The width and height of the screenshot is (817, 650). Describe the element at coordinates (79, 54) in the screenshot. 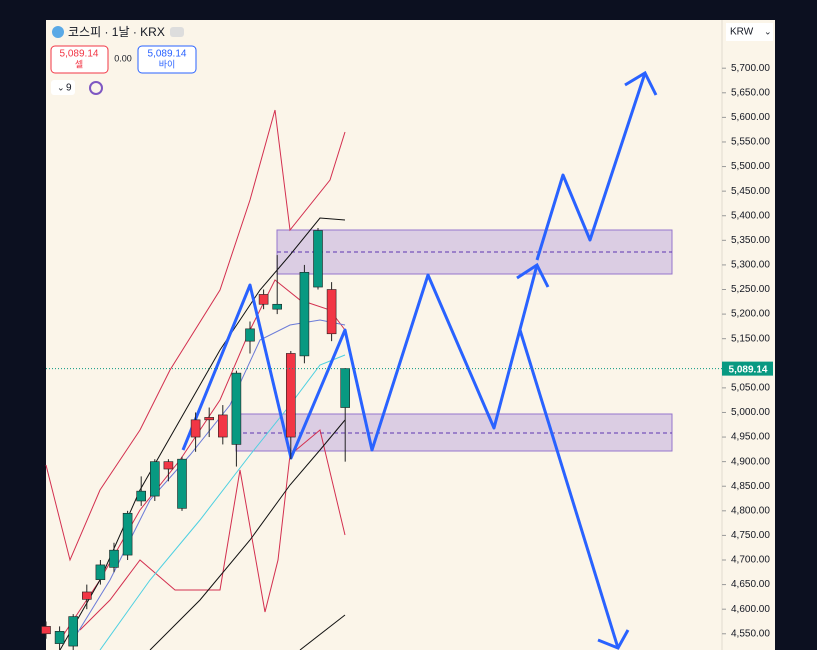

I see `sell-price: 5,089.14` at that location.